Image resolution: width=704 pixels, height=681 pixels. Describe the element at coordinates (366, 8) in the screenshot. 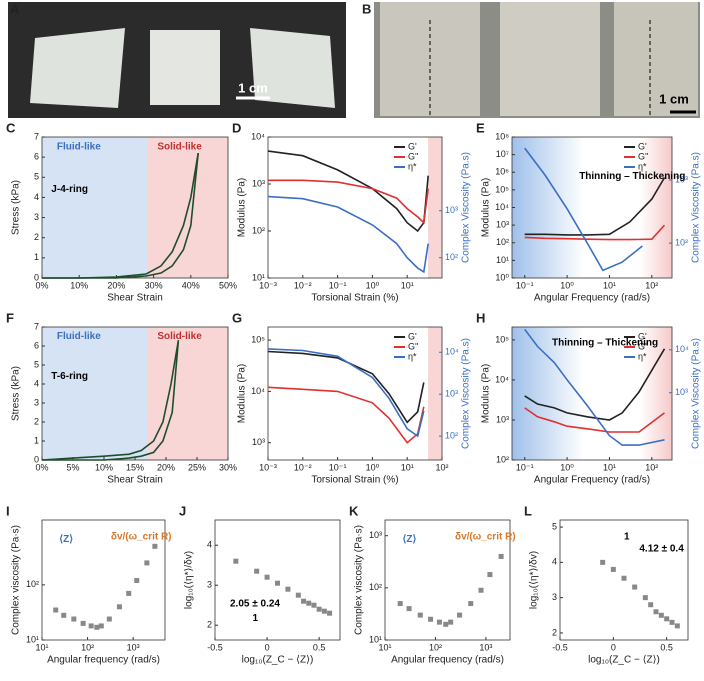

I see `panel-letter: B` at that location.